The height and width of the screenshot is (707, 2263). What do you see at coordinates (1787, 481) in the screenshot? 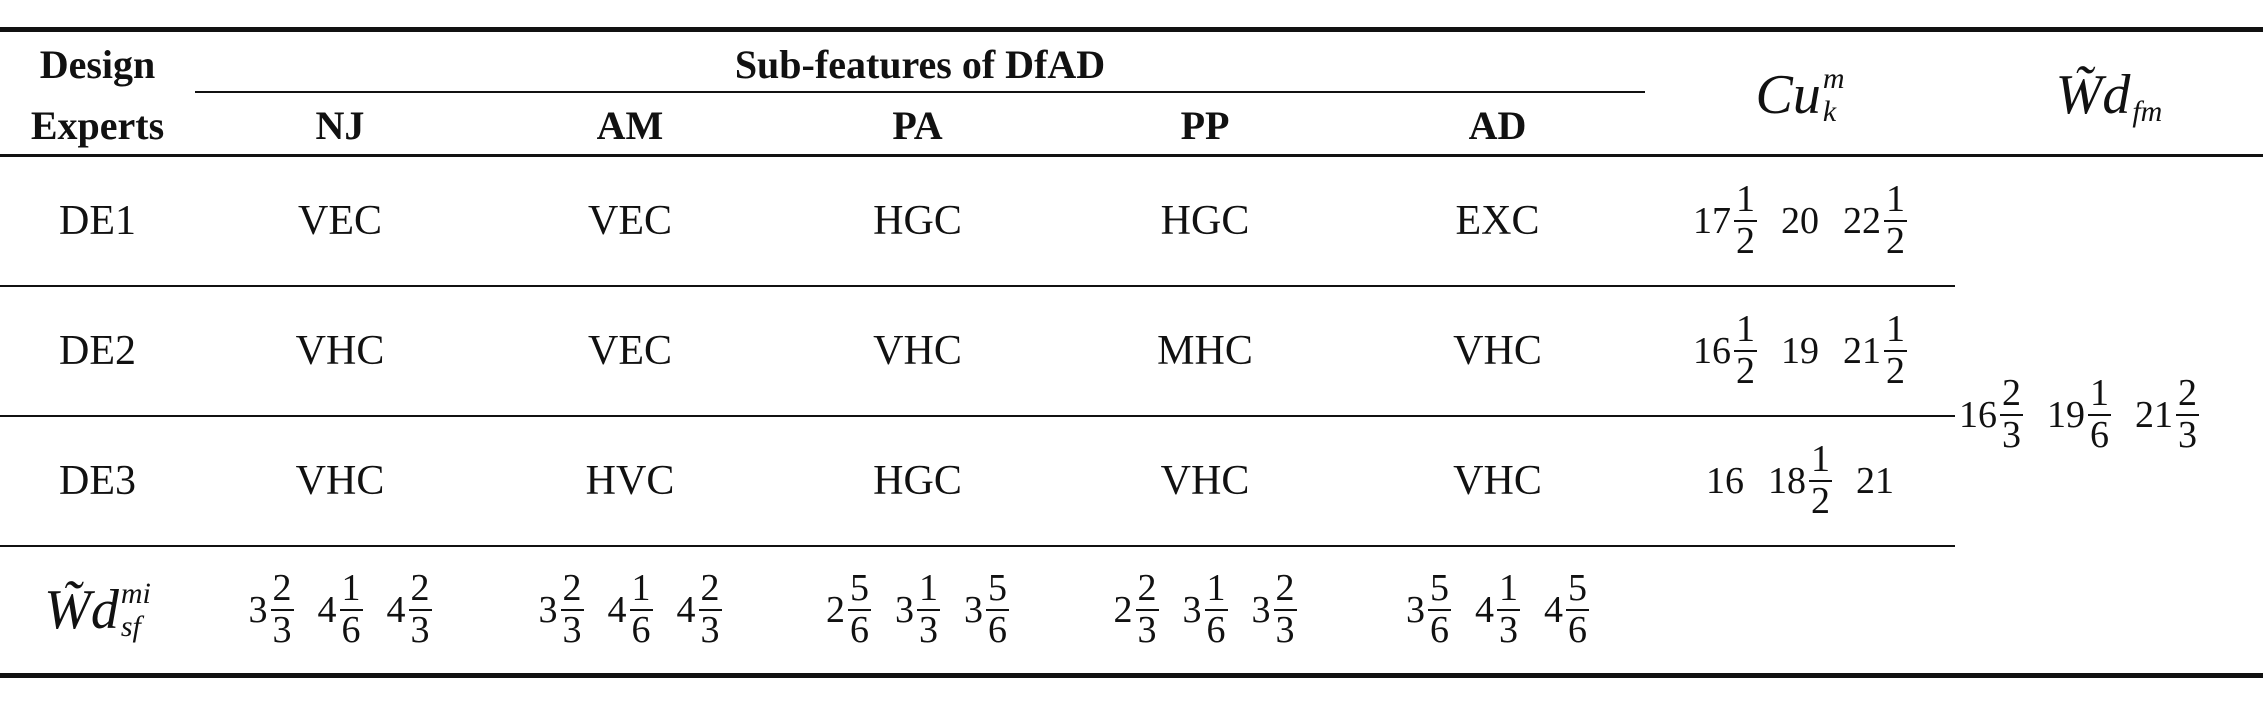
I see `whole-part: 18` at bounding box center [1787, 481].